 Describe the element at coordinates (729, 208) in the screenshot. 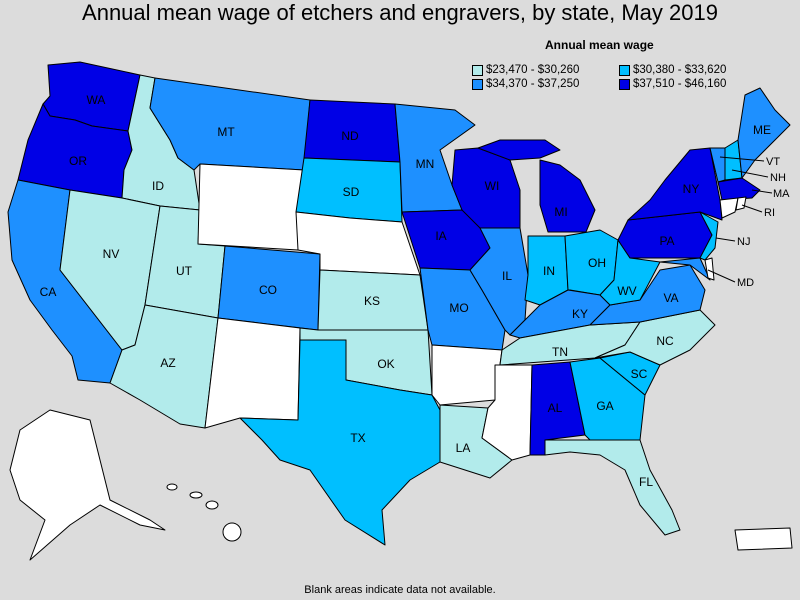

I see `state-CT` at that location.